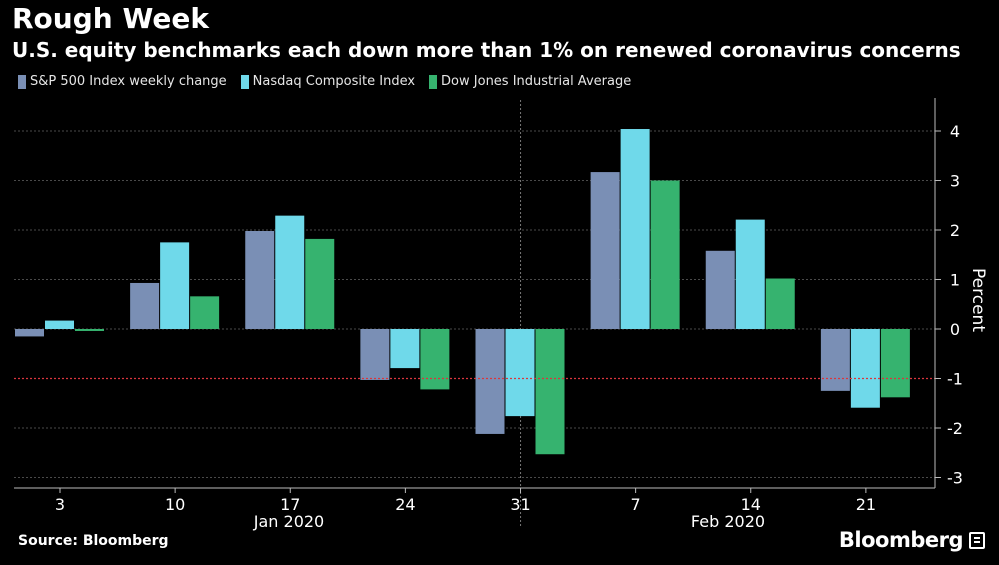  I want to click on legend-item-nasdaq: Nasdaq Composite Index, so click(328, 81).